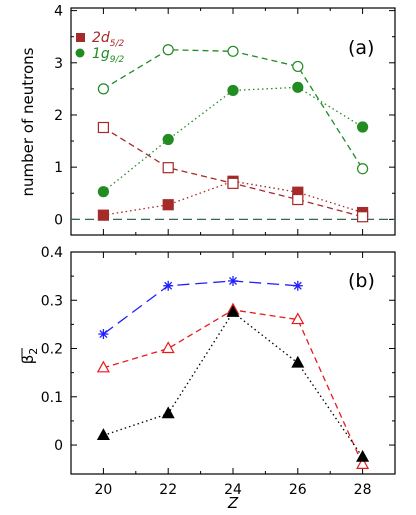 The width and height of the screenshot is (416, 515). I want to click on y-tick-label: 3, so click(58, 64).